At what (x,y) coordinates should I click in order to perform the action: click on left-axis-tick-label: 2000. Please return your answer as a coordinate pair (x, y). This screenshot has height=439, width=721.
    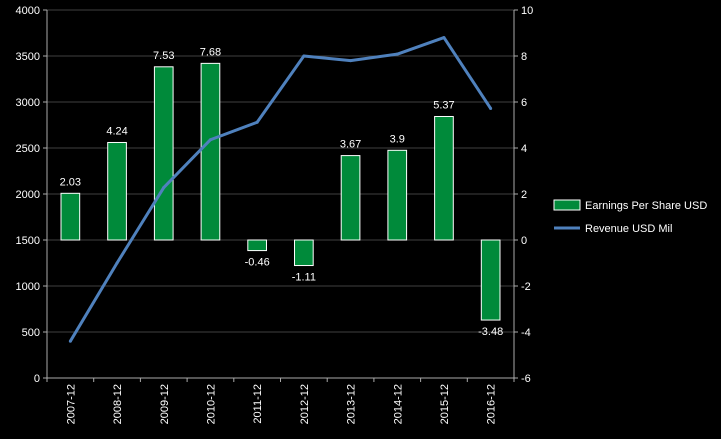
    Looking at the image, I should click on (28, 195).